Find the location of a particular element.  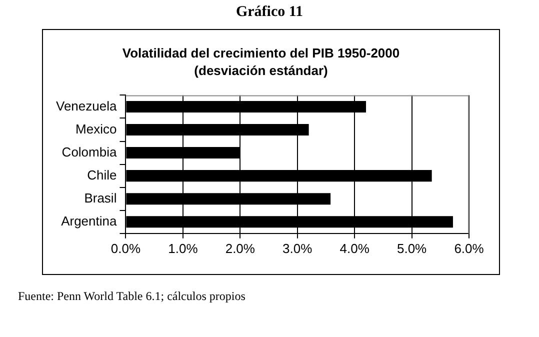

source-note: Fuente: Penn World Table 6.1; cálculos propios is located at coordinates (132, 296).